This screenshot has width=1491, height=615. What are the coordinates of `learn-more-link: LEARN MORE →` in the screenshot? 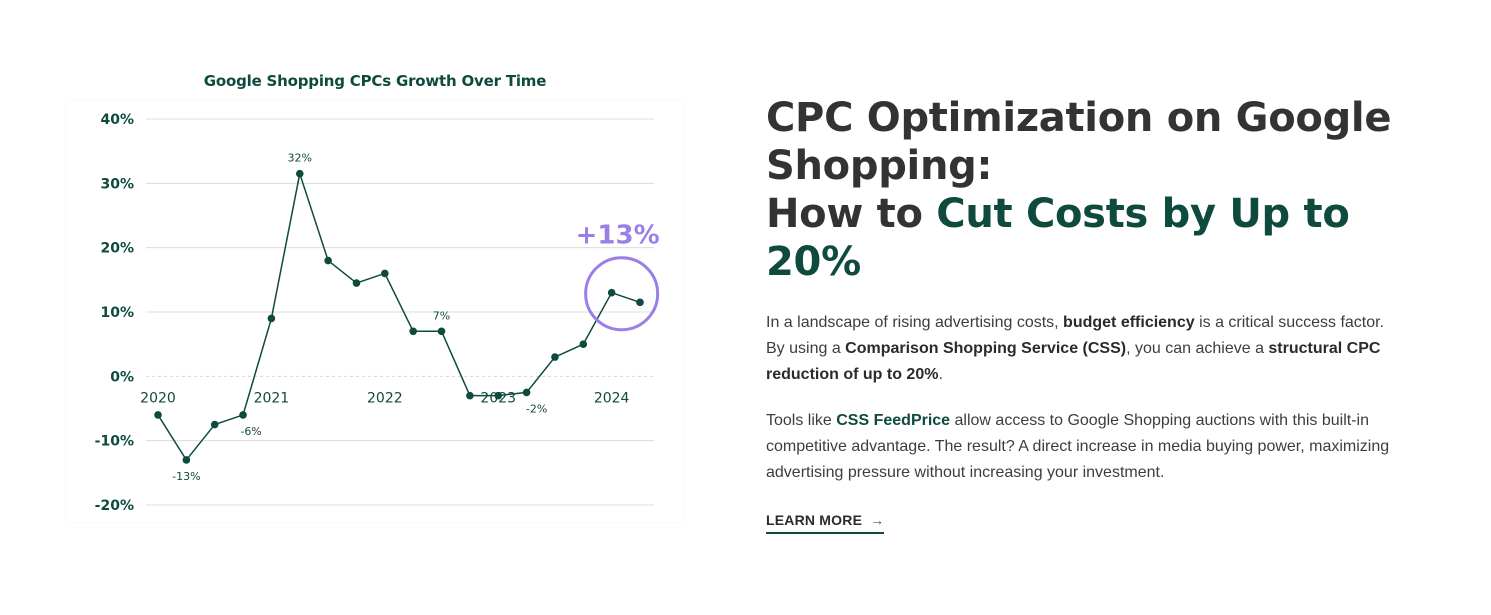 It's located at (825, 523).